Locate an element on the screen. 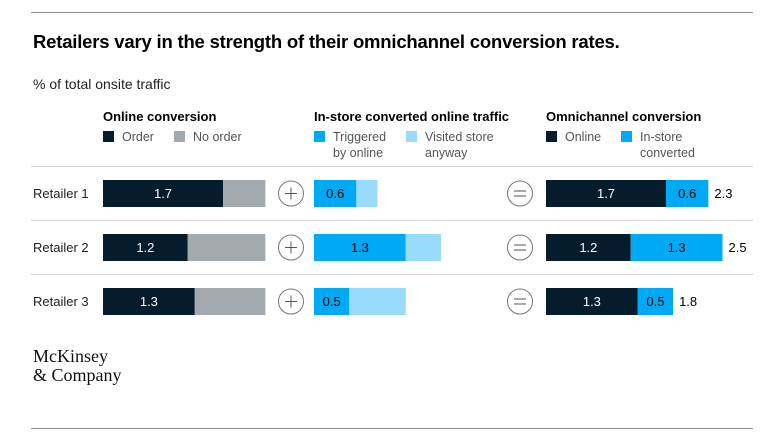  top-rule is located at coordinates (392, 12).